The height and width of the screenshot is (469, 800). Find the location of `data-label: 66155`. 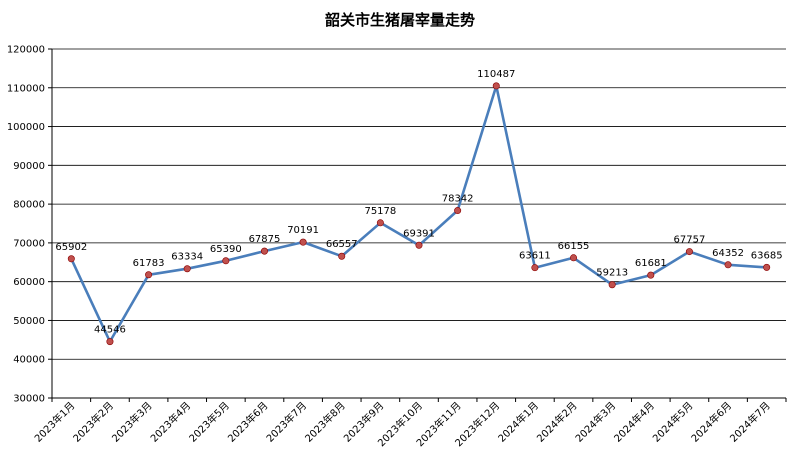

data-label: 66155 is located at coordinates (574, 246).